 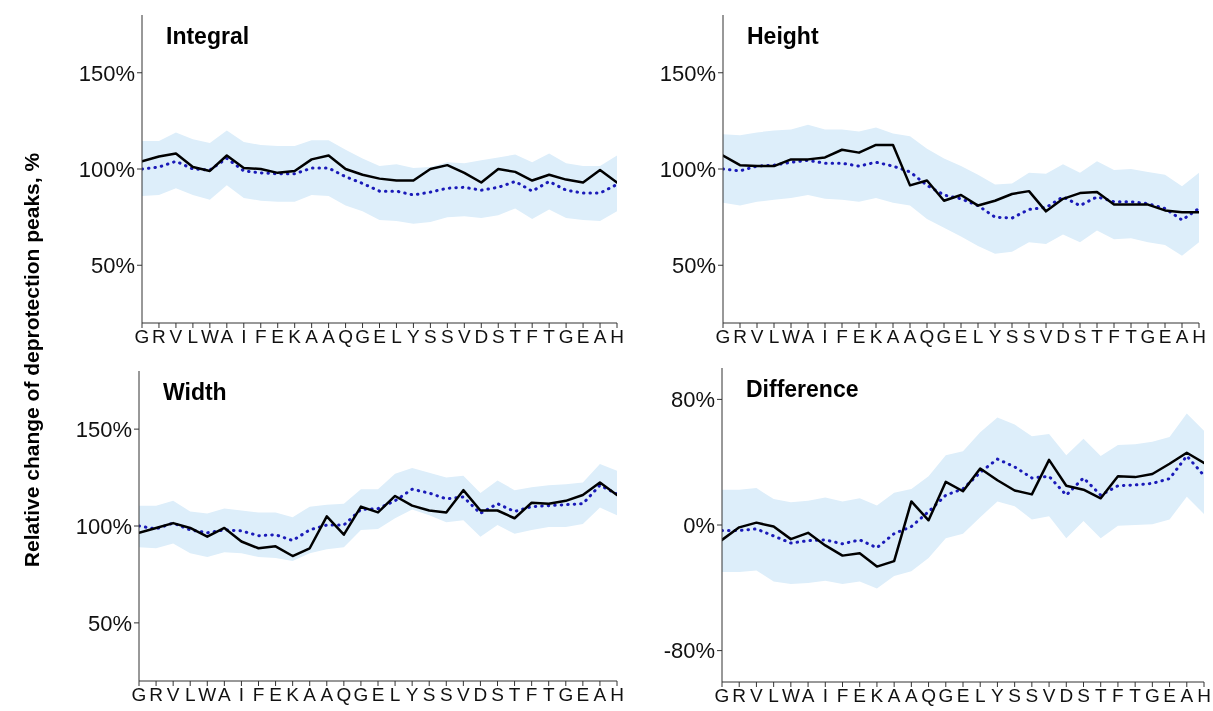 What do you see at coordinates (802, 389) in the screenshot?
I see `chart-title: Difference` at bounding box center [802, 389].